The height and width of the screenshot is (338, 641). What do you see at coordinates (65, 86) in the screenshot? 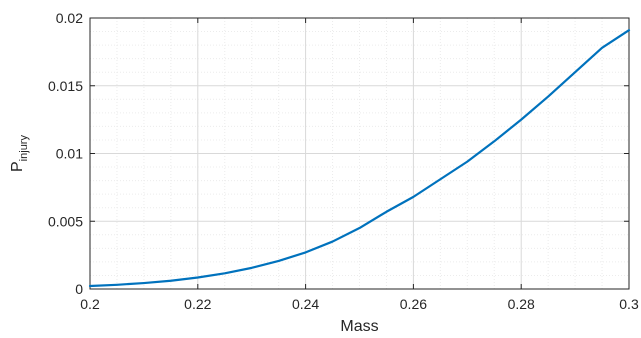
I see `y-tick-label: 0.015` at bounding box center [65, 86].